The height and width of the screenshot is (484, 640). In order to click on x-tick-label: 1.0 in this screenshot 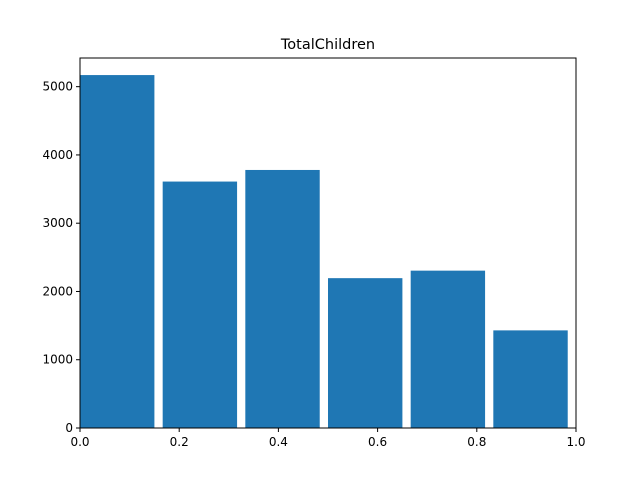, I will do `click(575, 442)`.